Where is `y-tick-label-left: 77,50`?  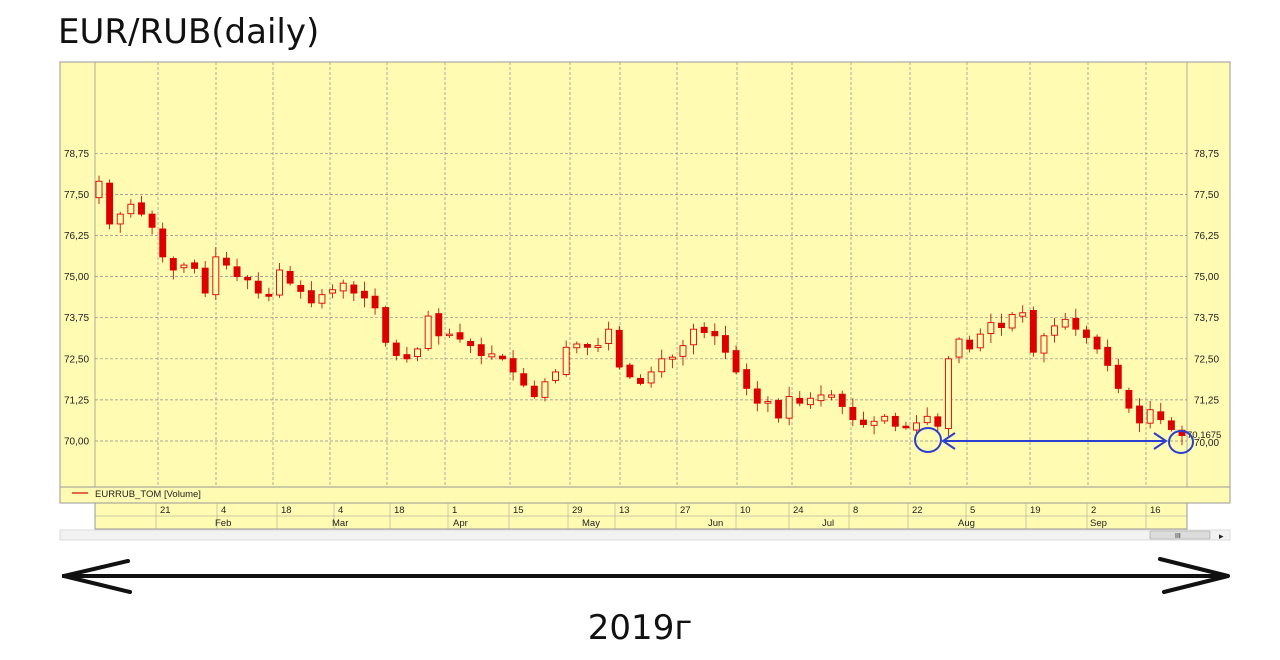
y-tick-label-left: 77,50 is located at coordinates (76, 195).